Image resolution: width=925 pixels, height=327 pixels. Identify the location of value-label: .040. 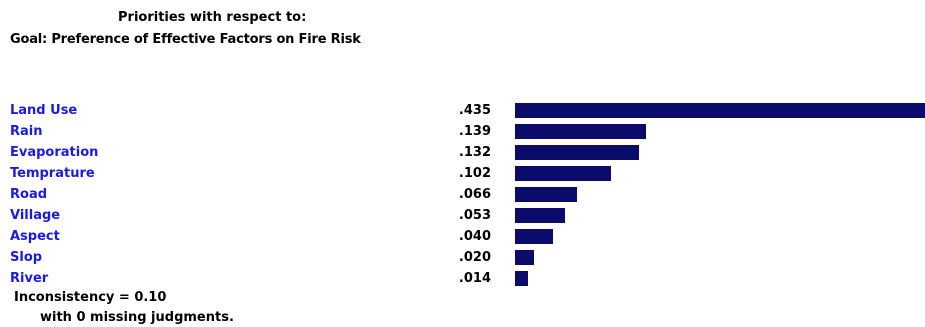
(474, 236).